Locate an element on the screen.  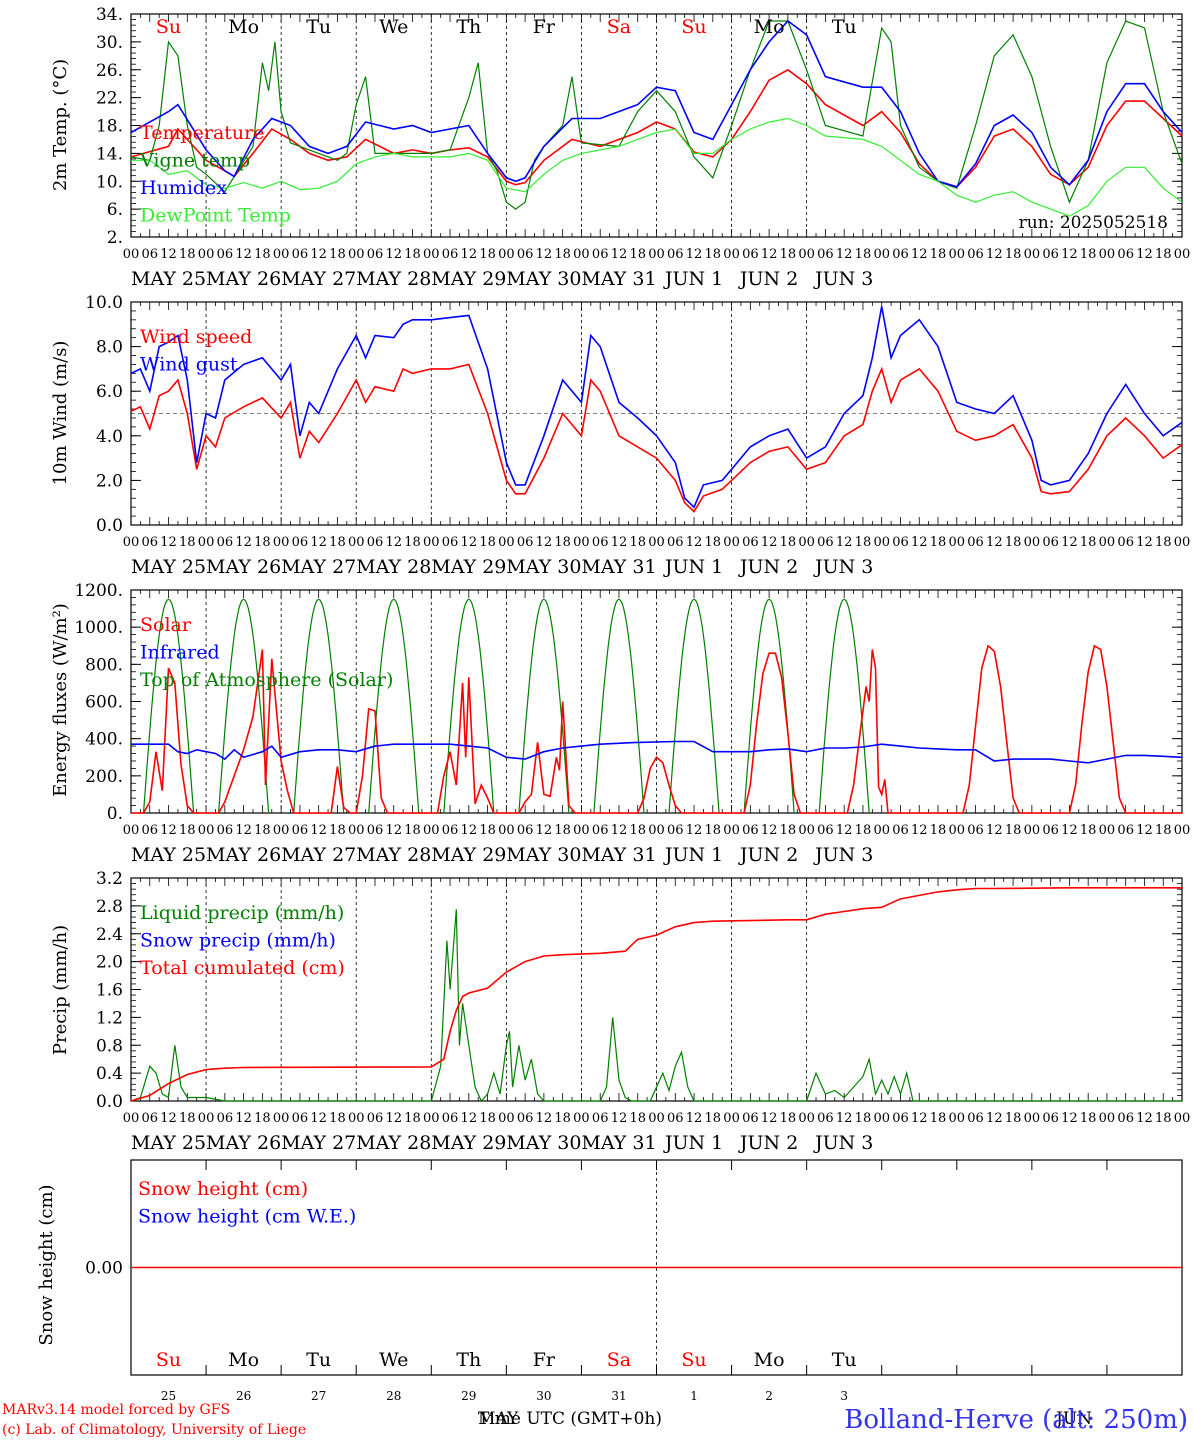
credit-line-1: MARv3.14 model forced by GFS is located at coordinates (116, 1410).